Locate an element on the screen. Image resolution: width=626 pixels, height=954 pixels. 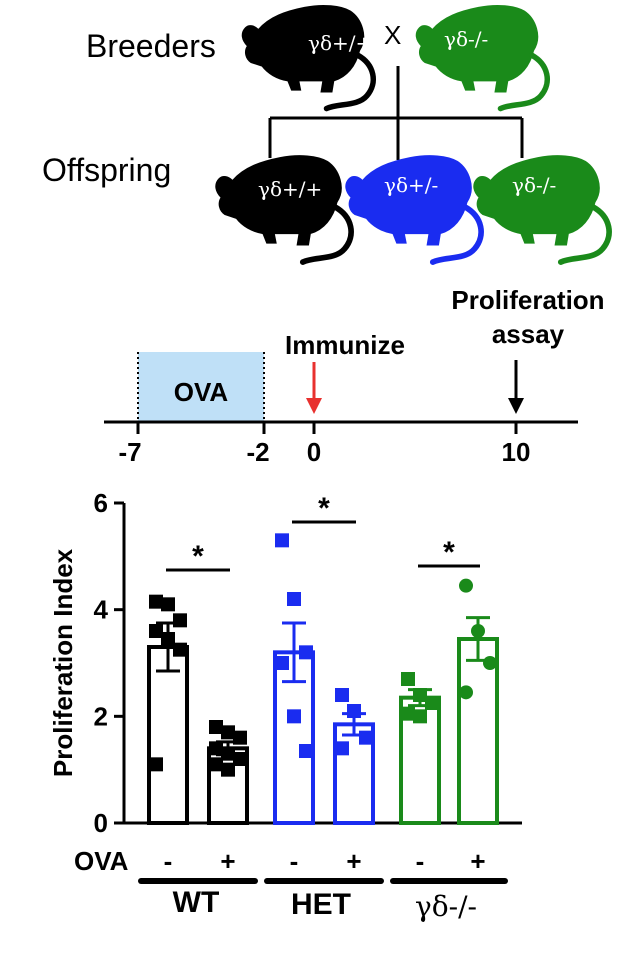
timeline-tick-label: -2 is located at coordinates (257, 452).